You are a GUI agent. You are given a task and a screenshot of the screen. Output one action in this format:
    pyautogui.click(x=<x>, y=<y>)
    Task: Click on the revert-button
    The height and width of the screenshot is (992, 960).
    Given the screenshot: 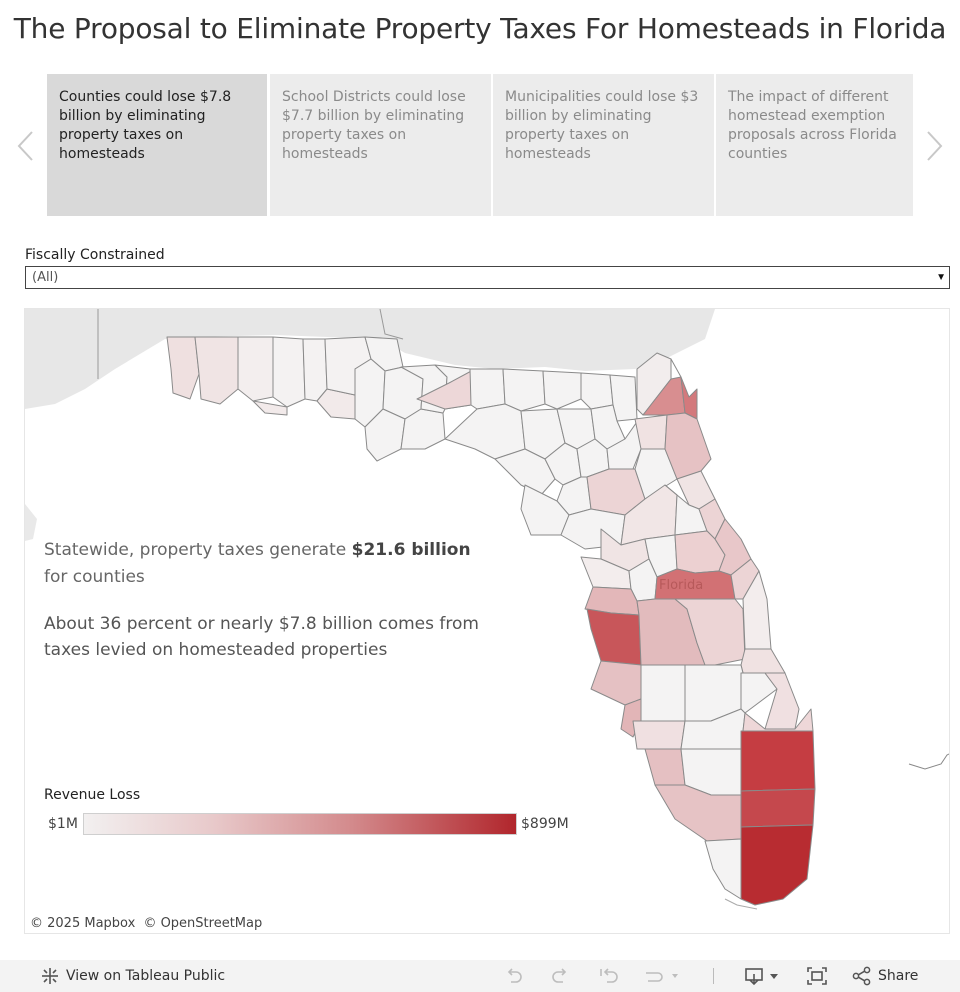 What is the action you would take?
    pyautogui.click(x=609, y=976)
    